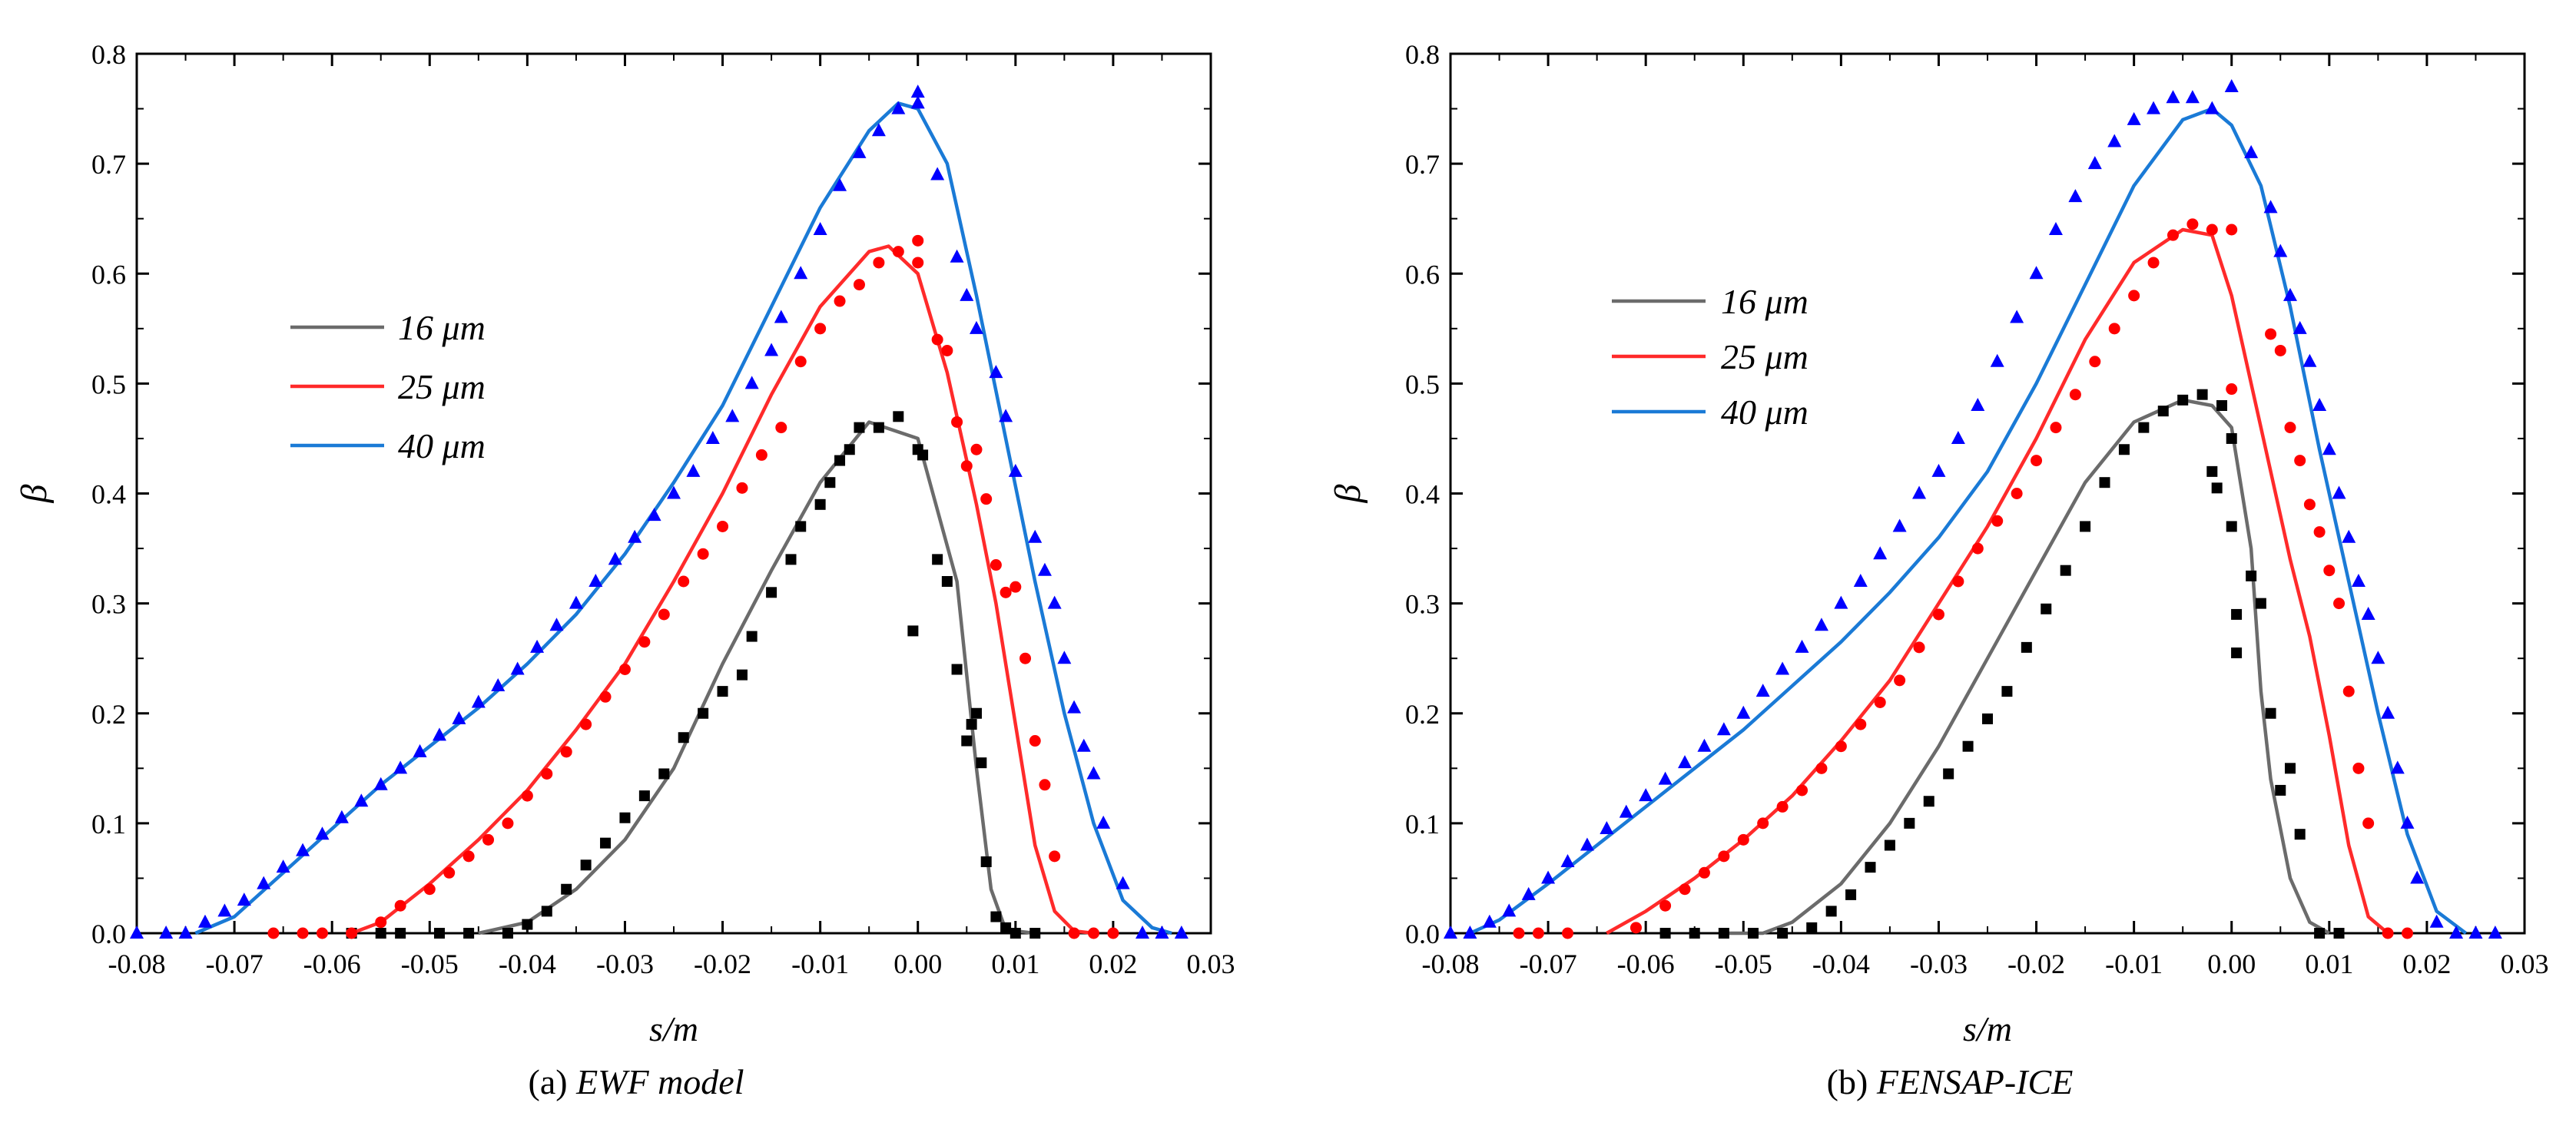 This screenshot has width=2576, height=1126. What do you see at coordinates (1743, 964) in the screenshot?
I see `x-tick-label: -0.05` at bounding box center [1743, 964].